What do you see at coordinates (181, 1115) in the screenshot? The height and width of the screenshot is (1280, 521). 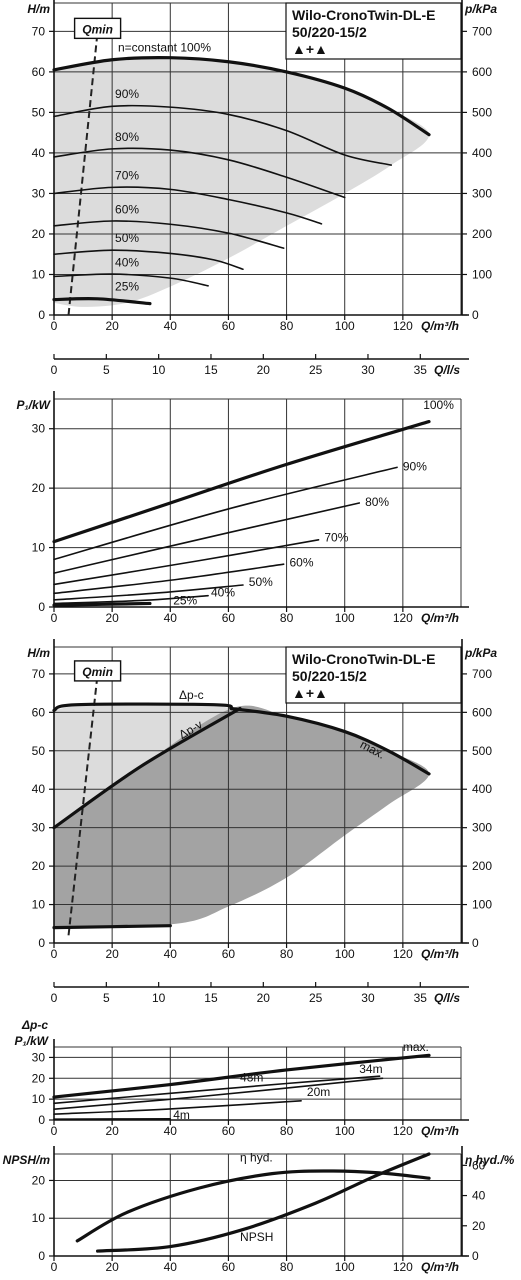 I see `curve-label: 4m` at bounding box center [181, 1115].